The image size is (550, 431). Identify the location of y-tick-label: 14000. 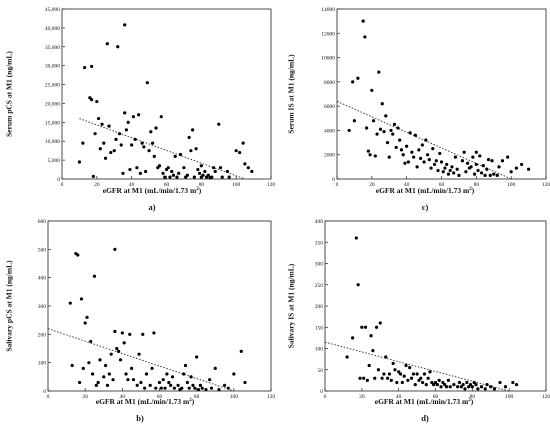
(328, 10).